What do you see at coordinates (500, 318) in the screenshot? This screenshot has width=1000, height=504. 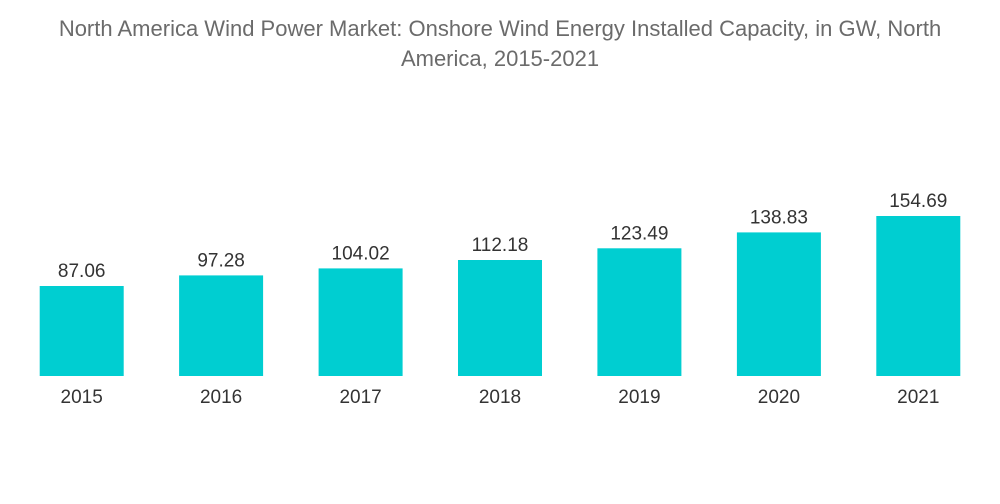 I see `bar-2018` at bounding box center [500, 318].